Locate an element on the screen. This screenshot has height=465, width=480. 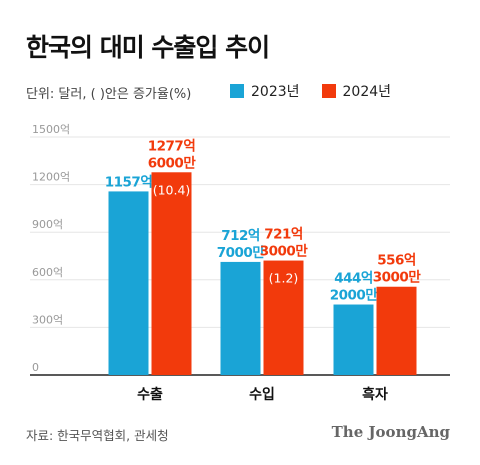
legend-item-2024: 2024년 is located at coordinates (356, 91).